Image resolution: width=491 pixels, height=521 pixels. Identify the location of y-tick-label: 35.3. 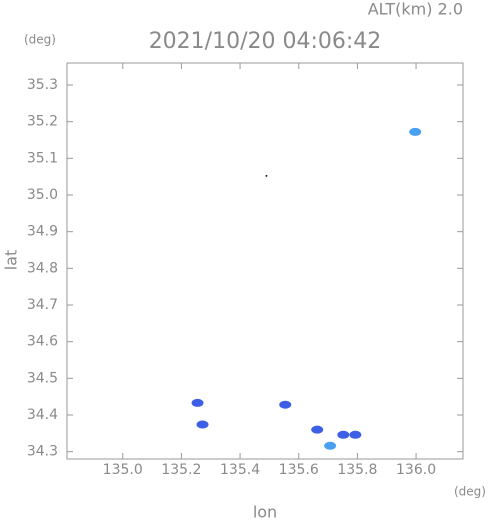
(42, 85).